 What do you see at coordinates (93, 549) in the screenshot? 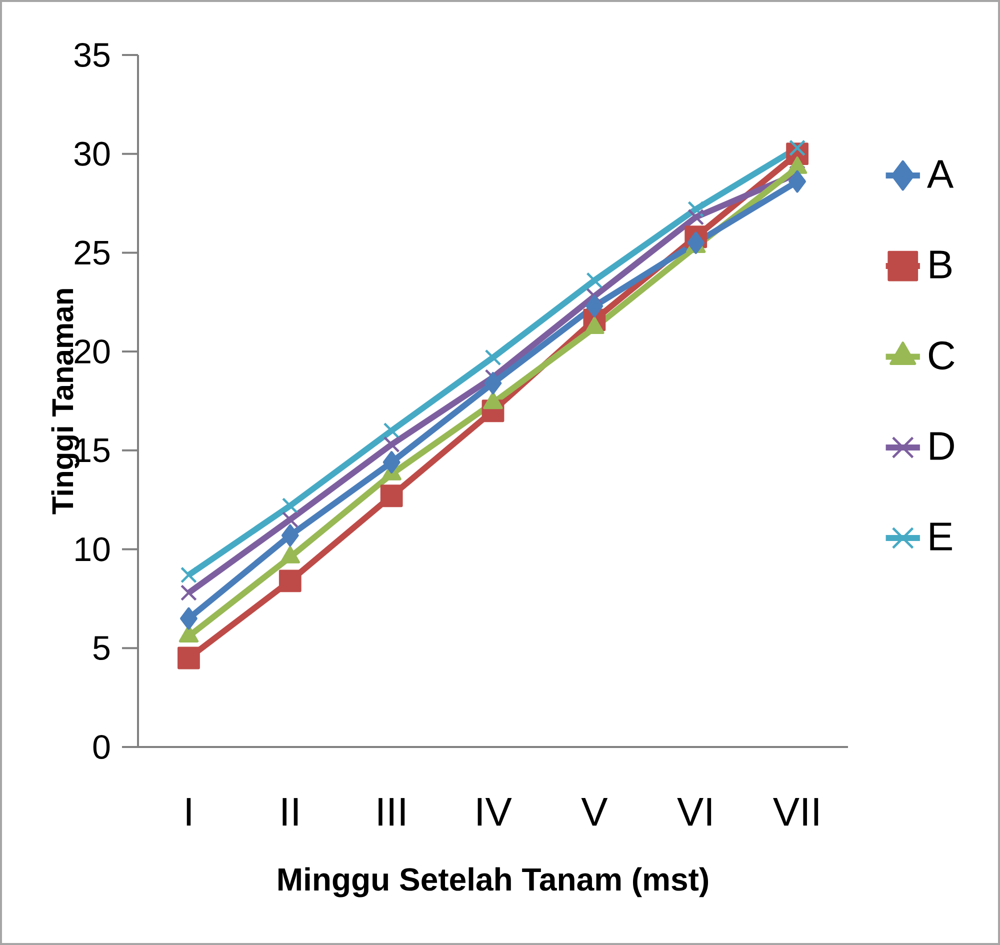
I see `y-tick-label: 10` at bounding box center [93, 549].